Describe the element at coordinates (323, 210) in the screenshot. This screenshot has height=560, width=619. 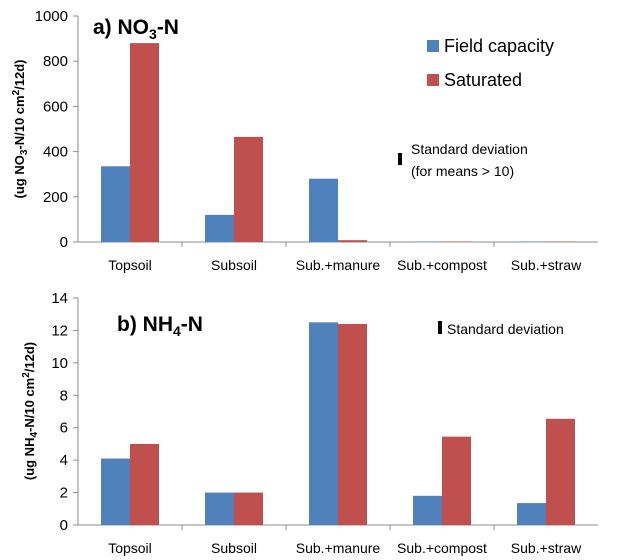
I see `panel-a-bar-field-capacity-sub-manure` at that location.